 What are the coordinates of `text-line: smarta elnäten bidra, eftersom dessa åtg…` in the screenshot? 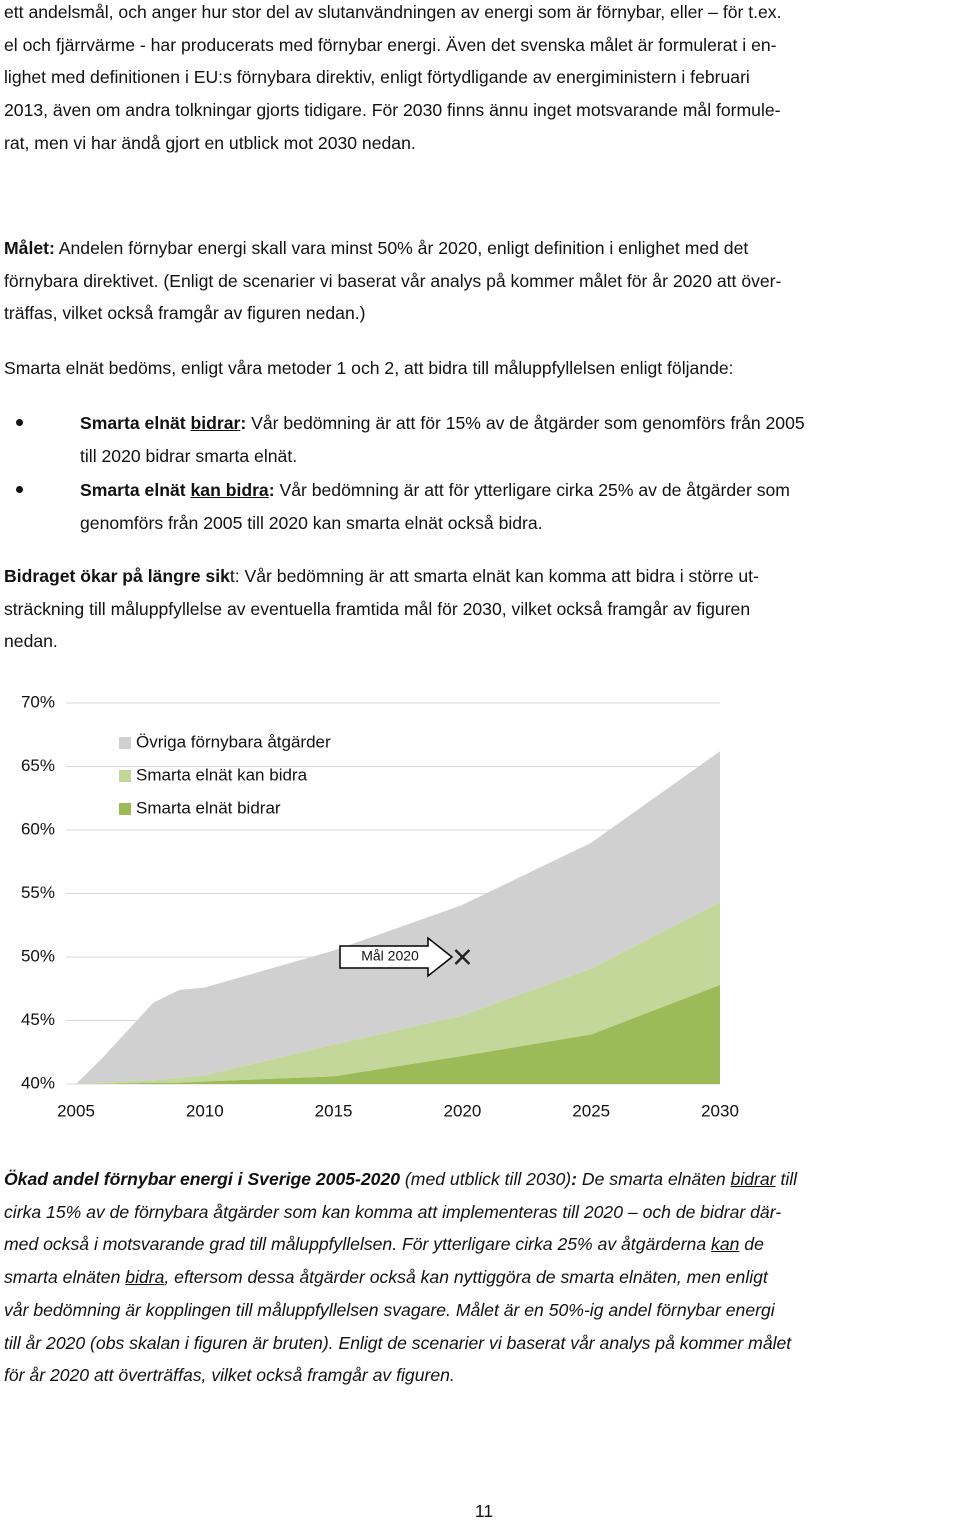 It's located at (481, 1277).